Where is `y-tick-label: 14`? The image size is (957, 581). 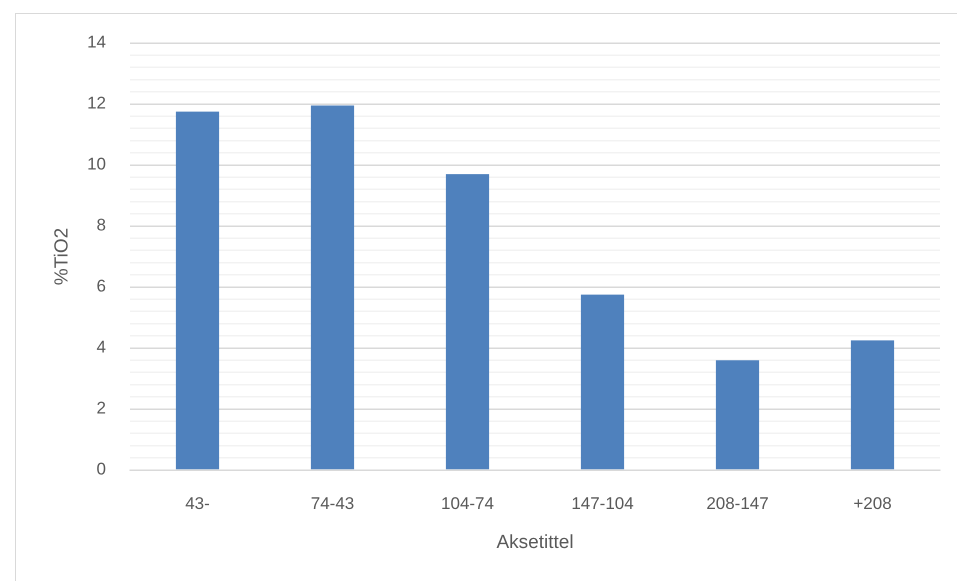 y-tick-label: 14 is located at coordinates (96, 42).